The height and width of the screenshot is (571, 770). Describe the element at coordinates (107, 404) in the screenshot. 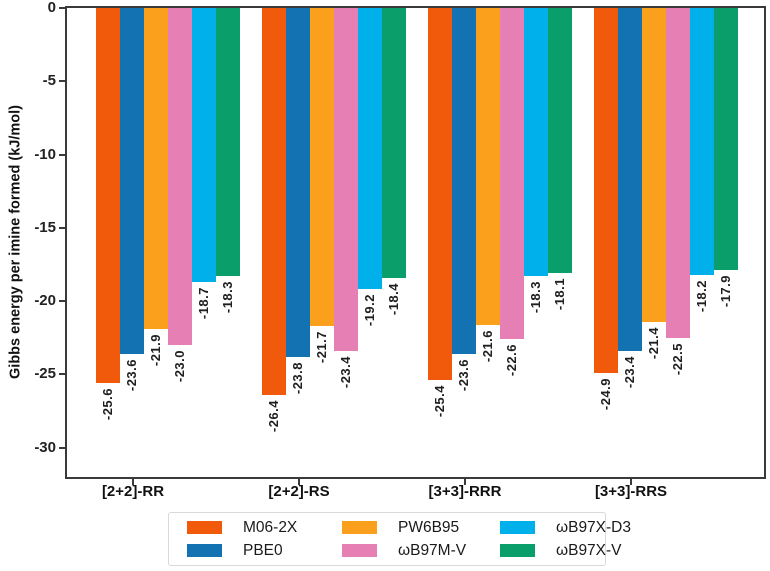

I see `bar-value-label: -25.6` at that location.